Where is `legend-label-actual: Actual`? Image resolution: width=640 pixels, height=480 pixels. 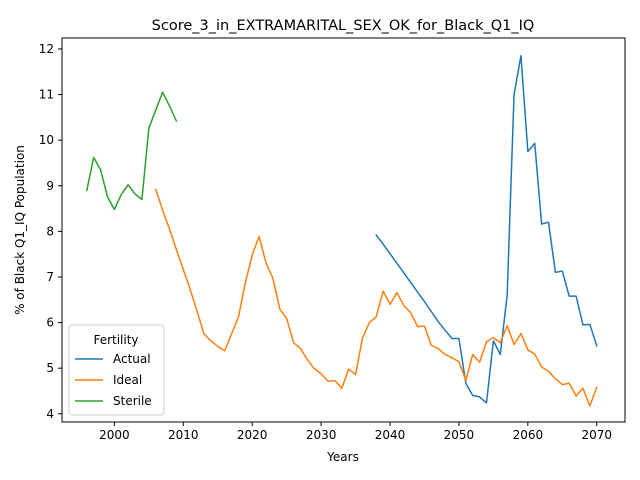
legend-label-actual: Actual is located at coordinates (132, 359).